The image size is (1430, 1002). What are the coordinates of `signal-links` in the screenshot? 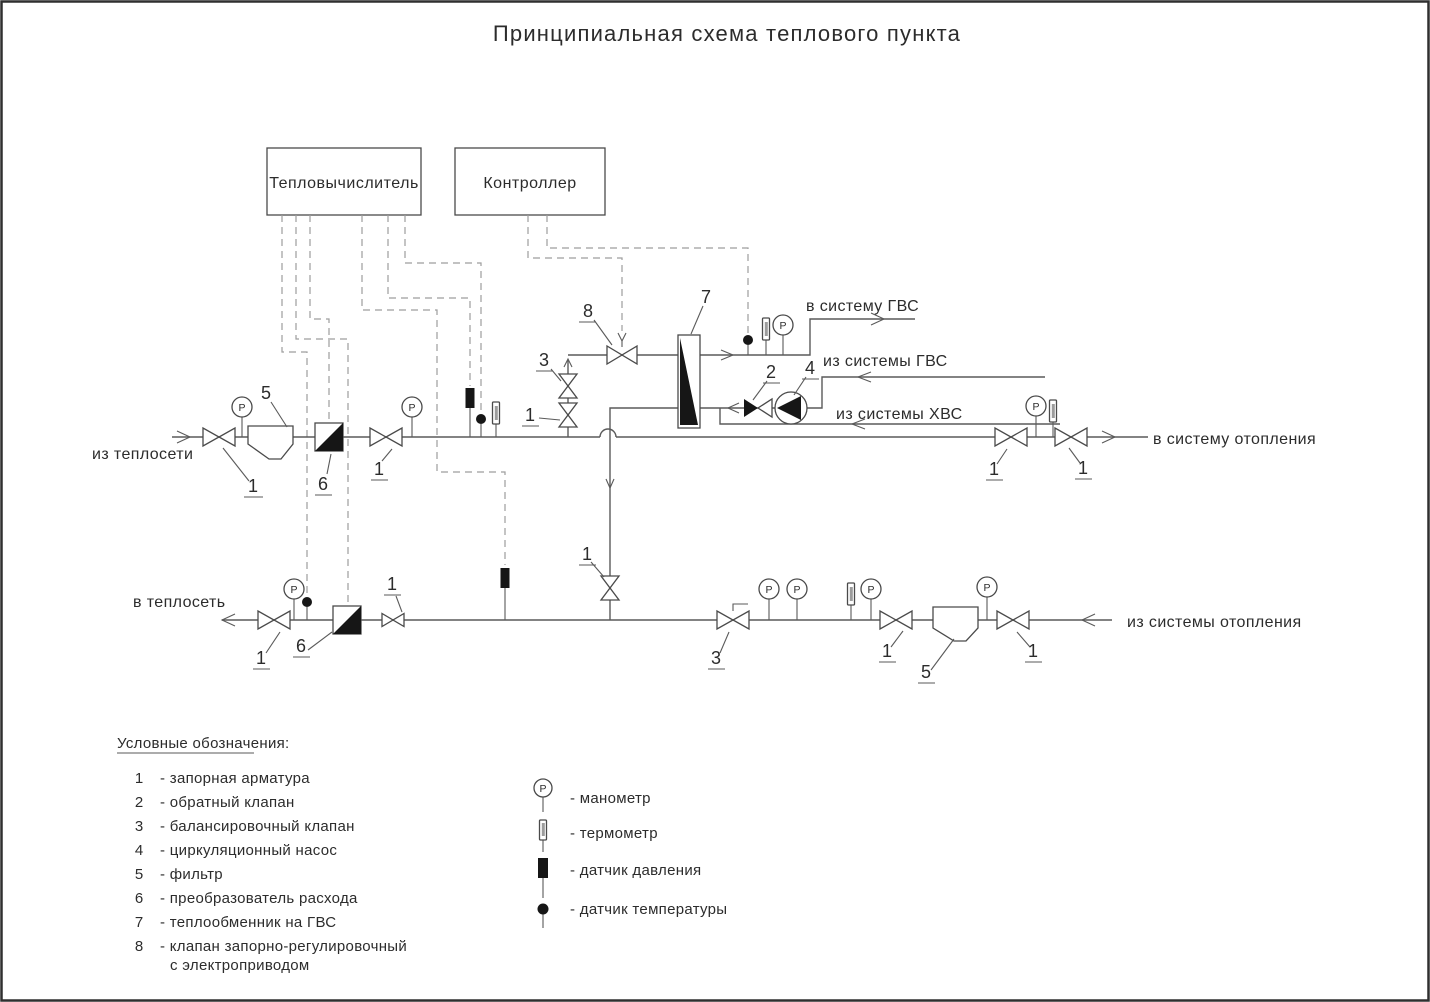 It's located at (515, 408).